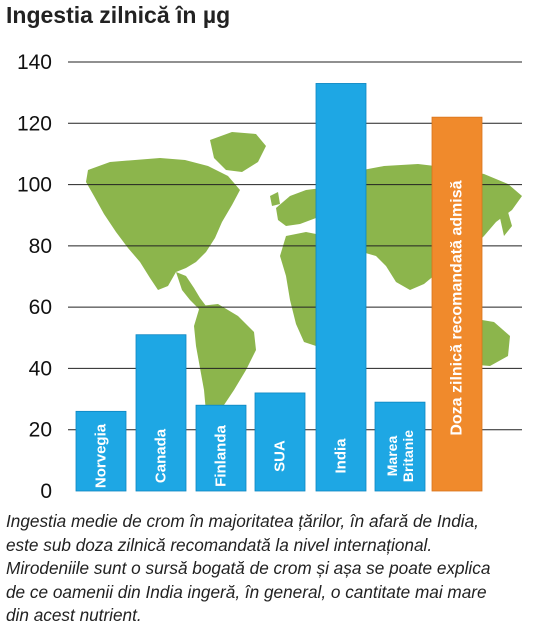 The image size is (560, 641). What do you see at coordinates (400, 456) in the screenshot?
I see `bar-label: MareaBritanie` at bounding box center [400, 456].